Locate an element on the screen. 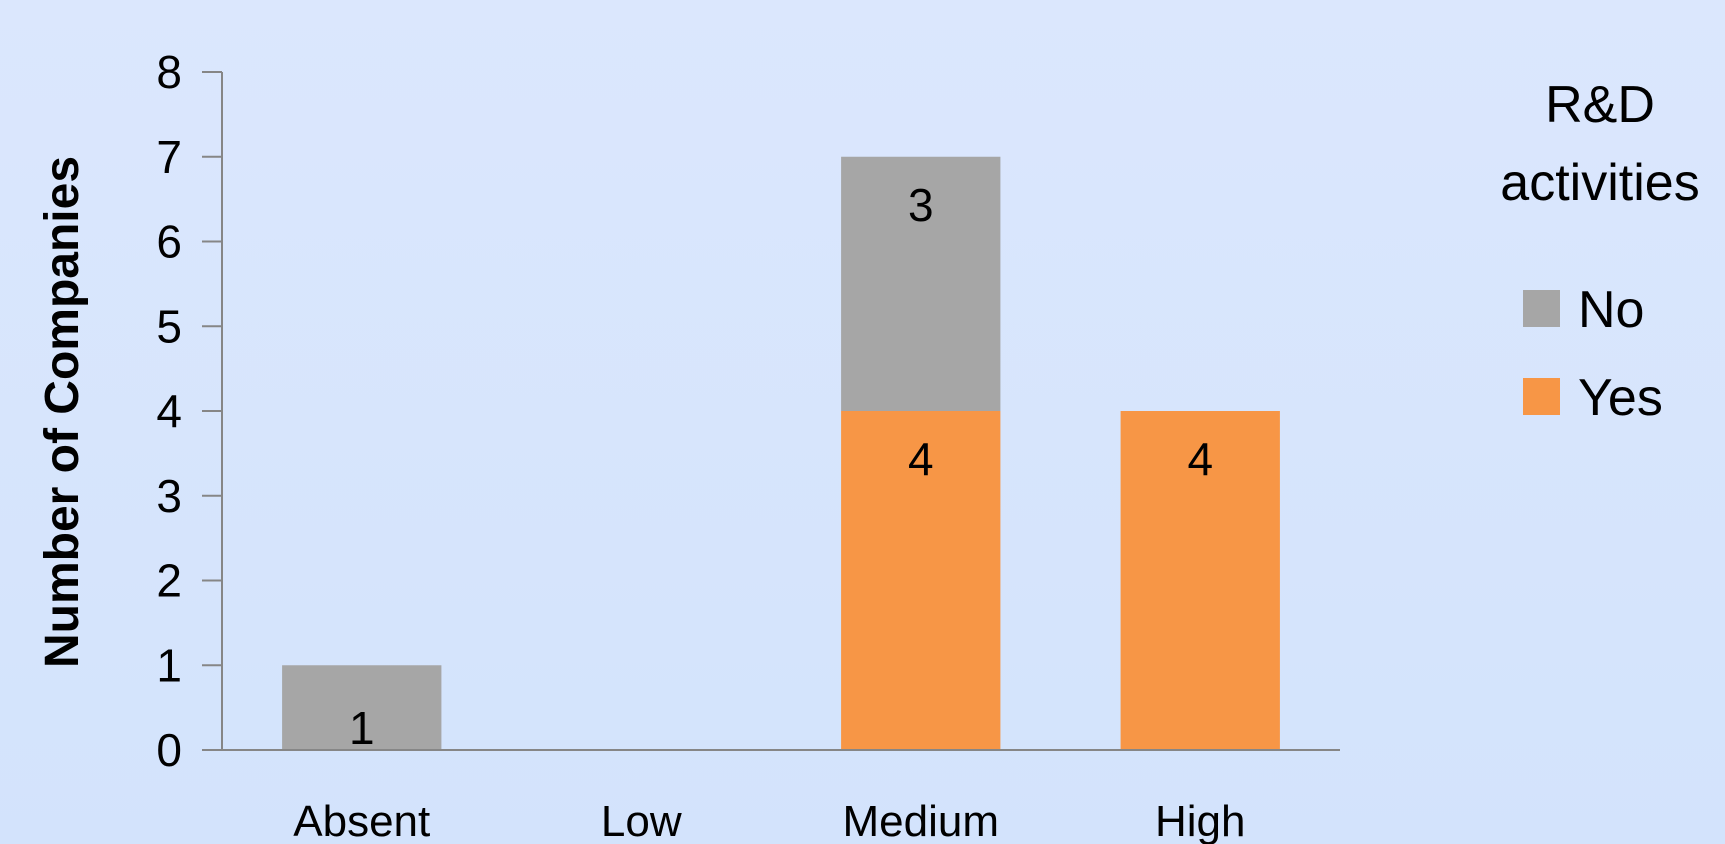 This screenshot has width=1725, height=844. x-category-label-medium: Medium is located at coordinates (921, 820).